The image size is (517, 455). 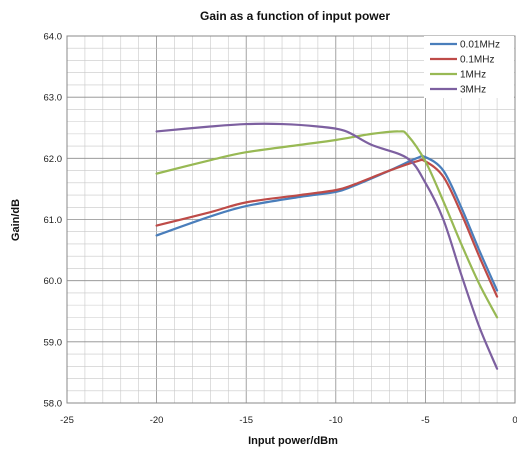 I want to click on x-tick-label: 0, so click(x=514, y=420).